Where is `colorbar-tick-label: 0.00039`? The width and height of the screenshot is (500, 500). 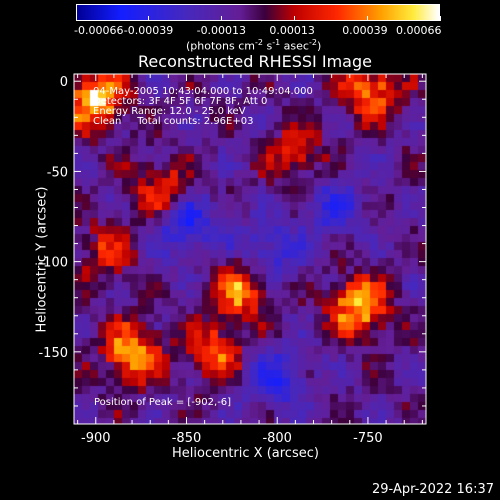
colorbar-tick-label: 0.00039 is located at coordinates (365, 30).